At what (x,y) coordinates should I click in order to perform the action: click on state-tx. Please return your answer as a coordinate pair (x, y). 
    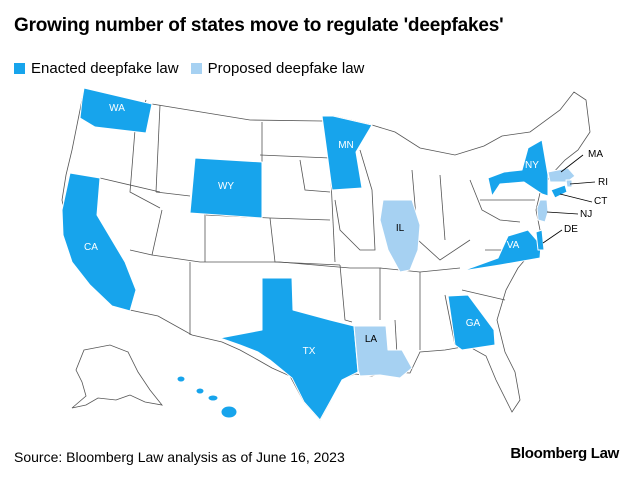
    Looking at the image, I should click on (289, 349).